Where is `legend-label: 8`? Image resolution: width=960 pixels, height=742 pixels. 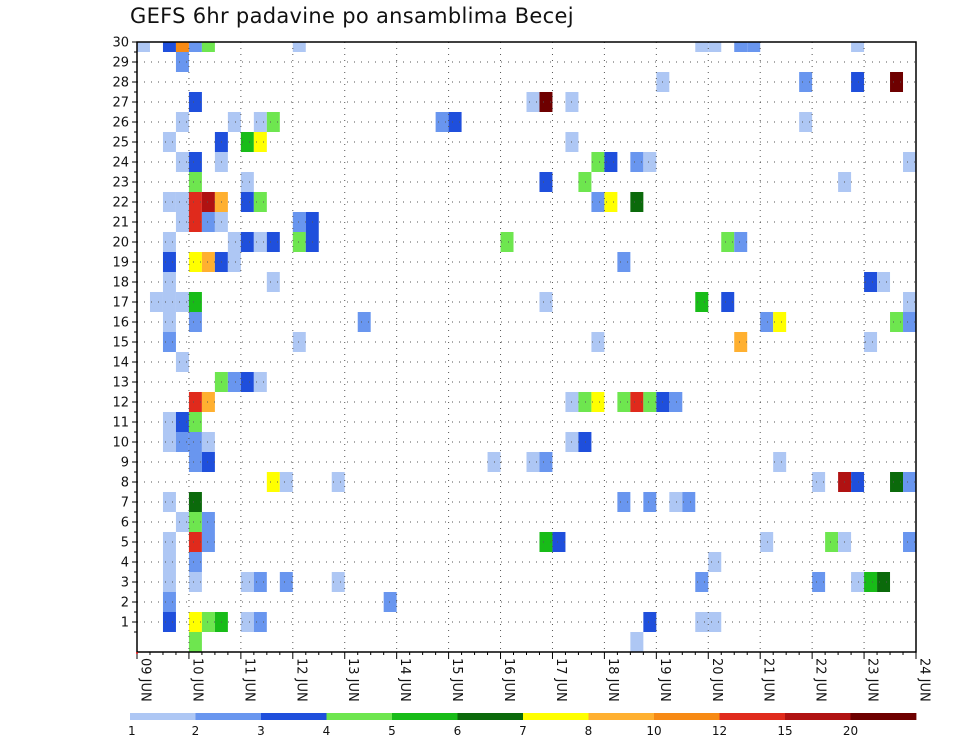 legend-label: 8 is located at coordinates (589, 731).